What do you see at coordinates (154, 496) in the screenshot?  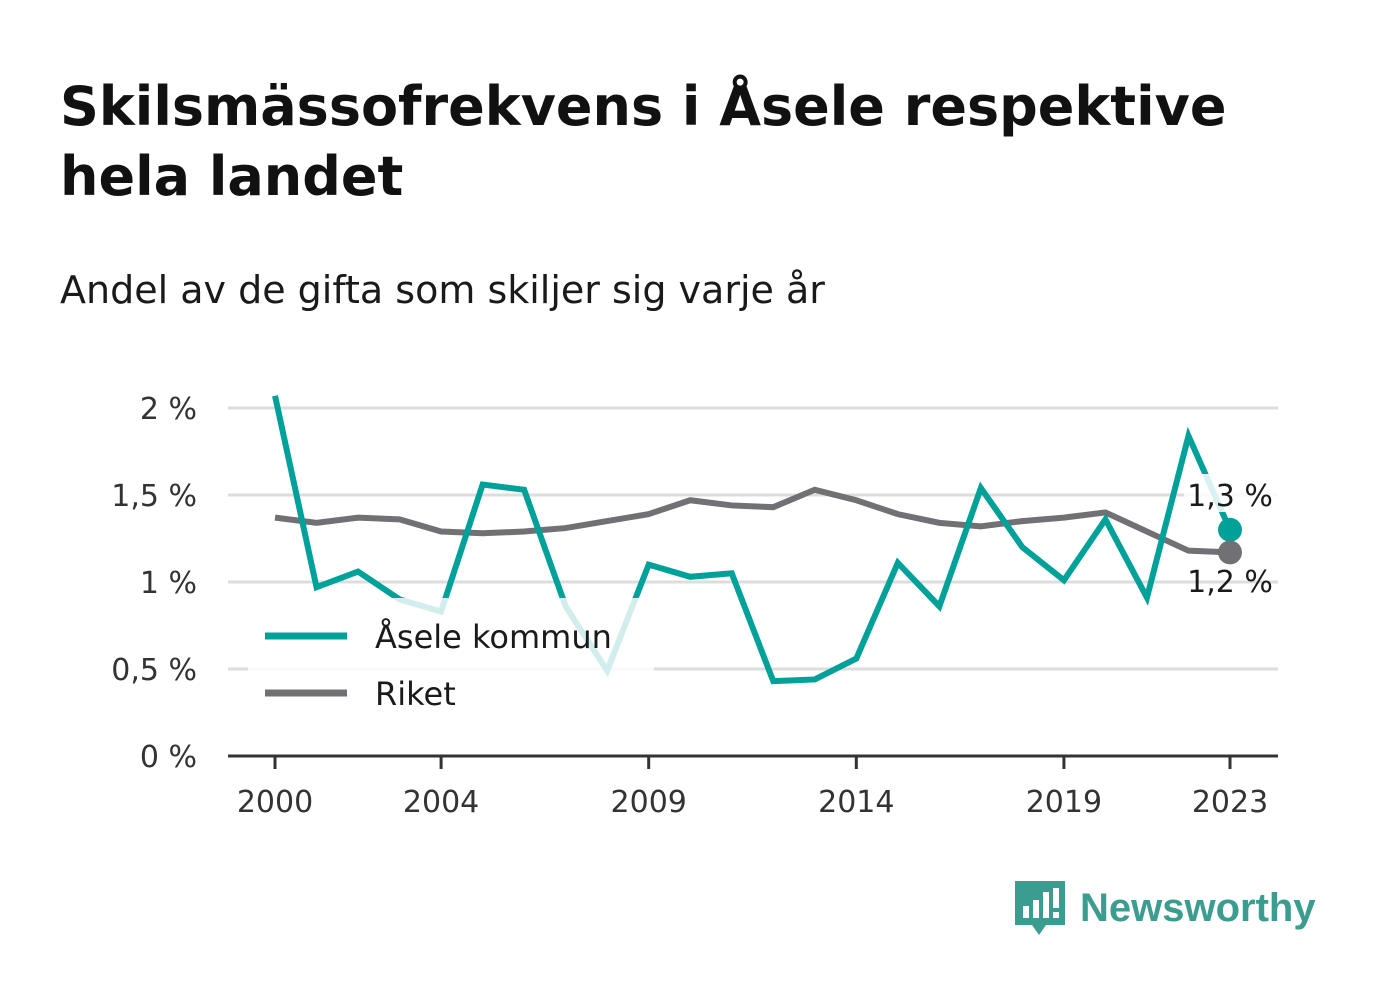 I see `y-tick-label: 1,5 %` at bounding box center [154, 496].